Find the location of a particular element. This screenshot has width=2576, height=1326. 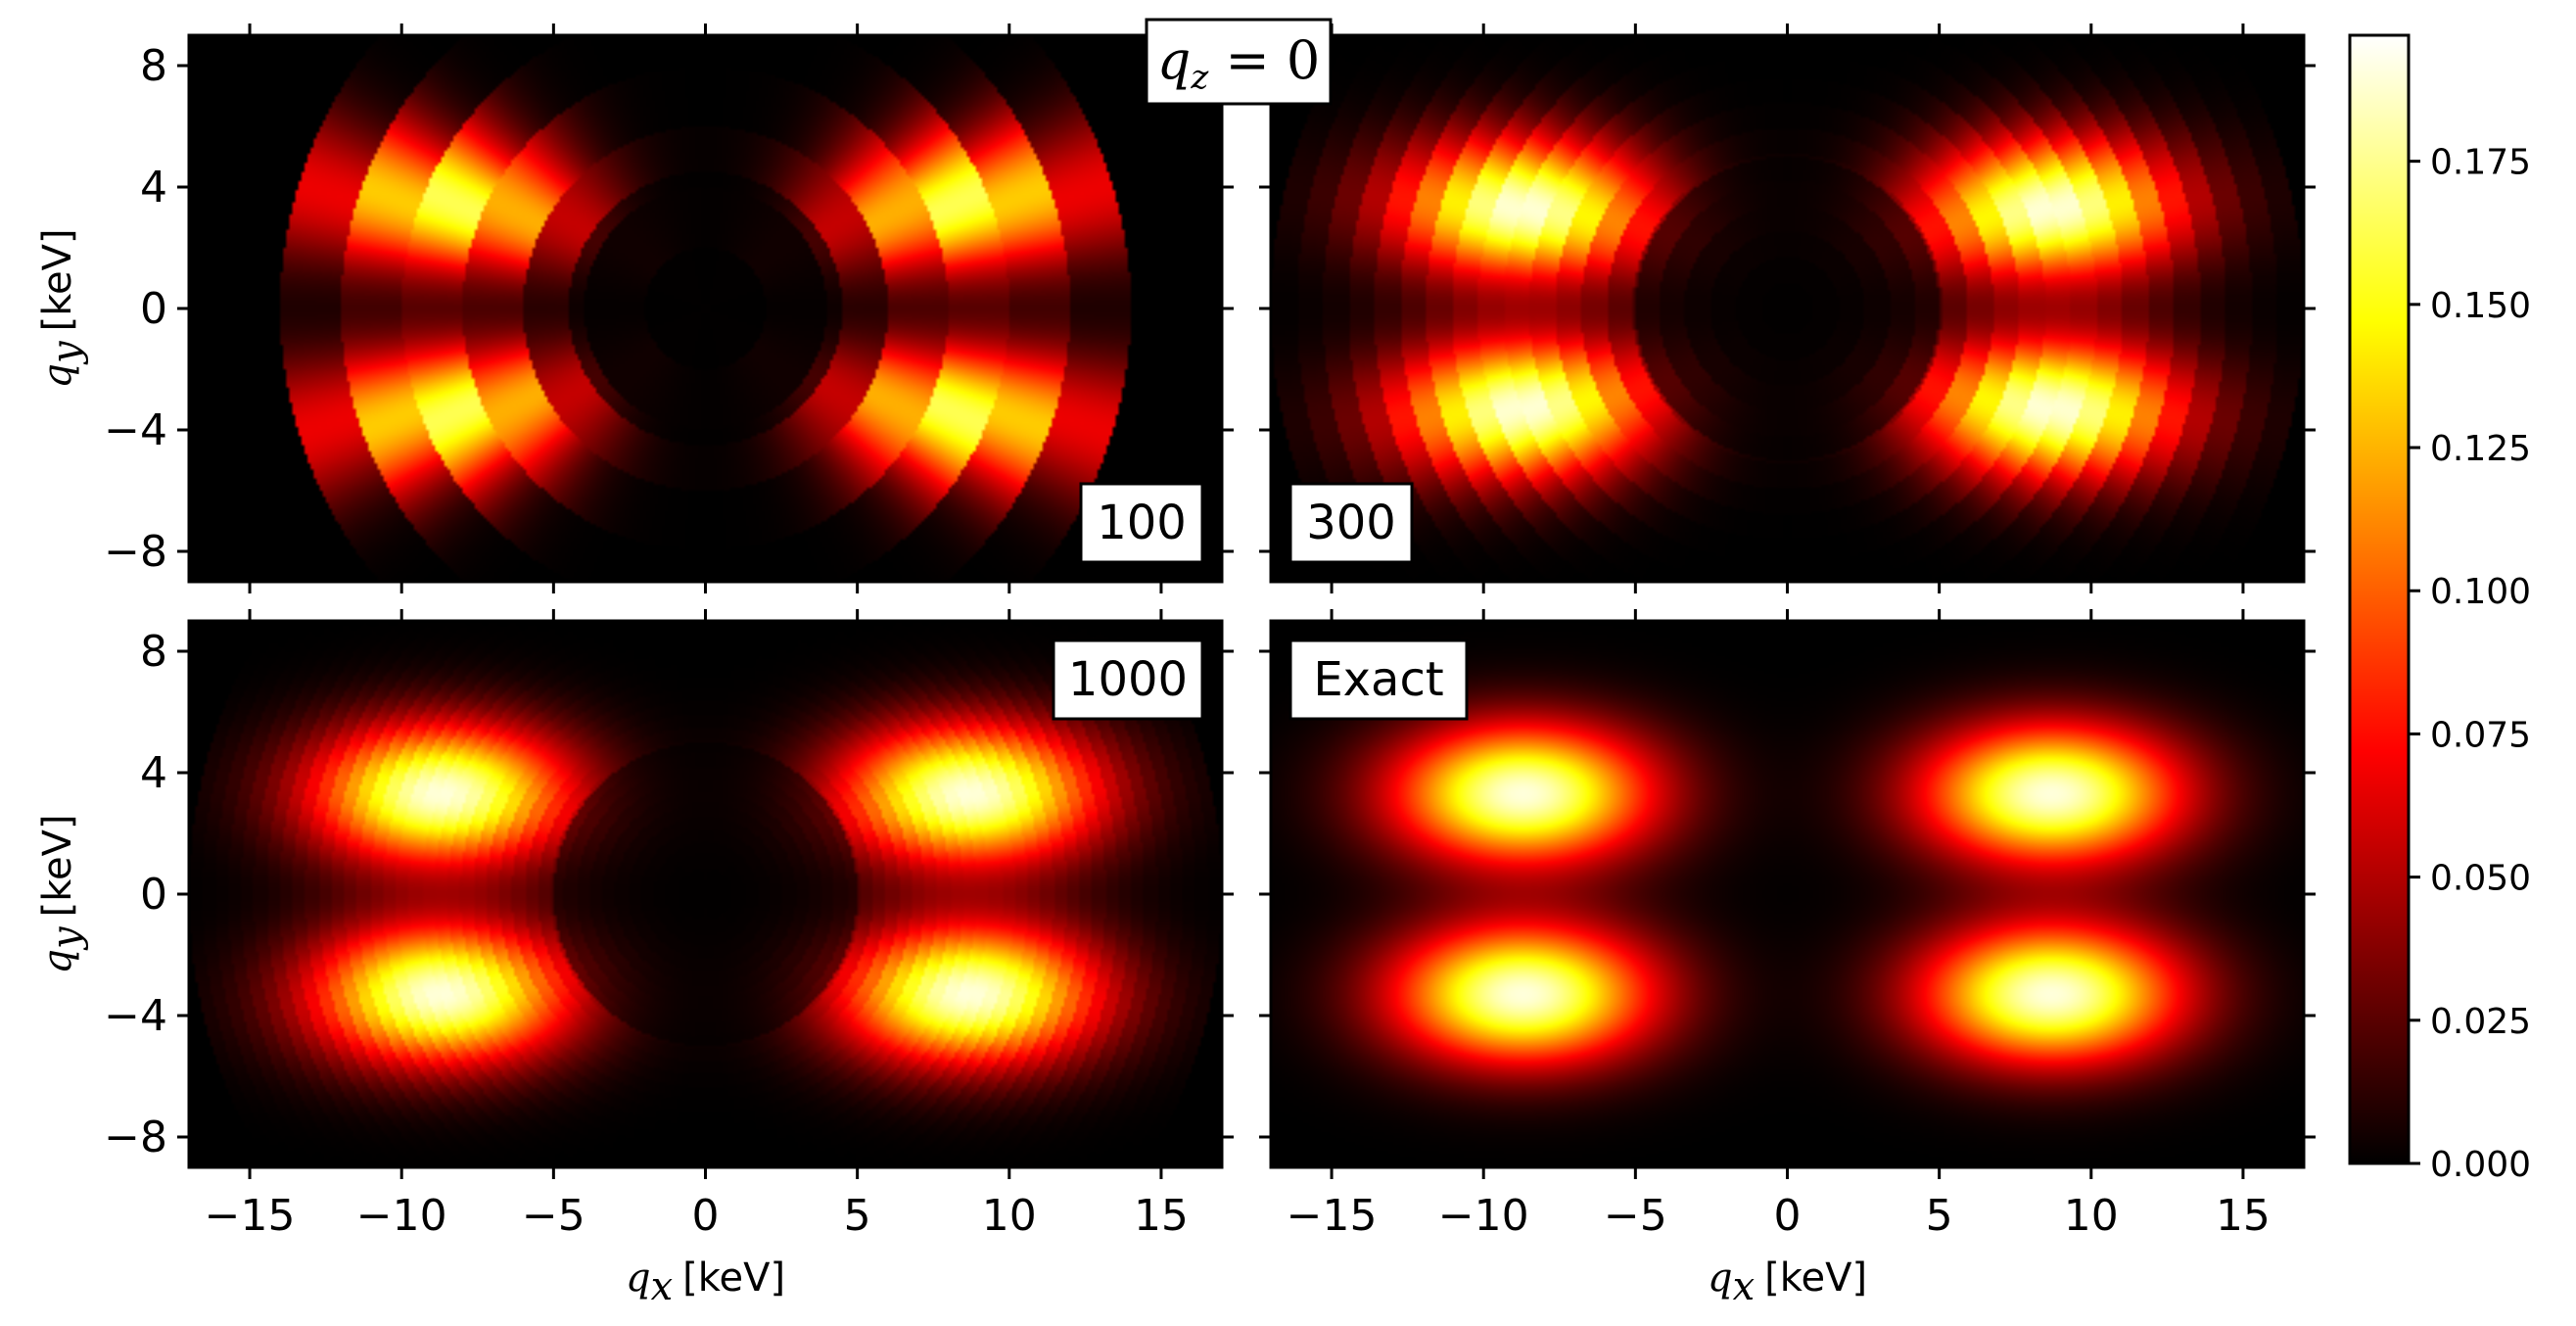

panel-tag: 1000 is located at coordinates (1128, 680).